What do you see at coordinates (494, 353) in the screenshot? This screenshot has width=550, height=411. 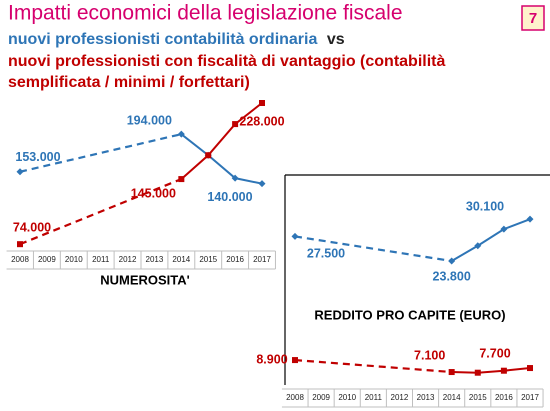 I see `data-label: 7.700` at bounding box center [494, 353].